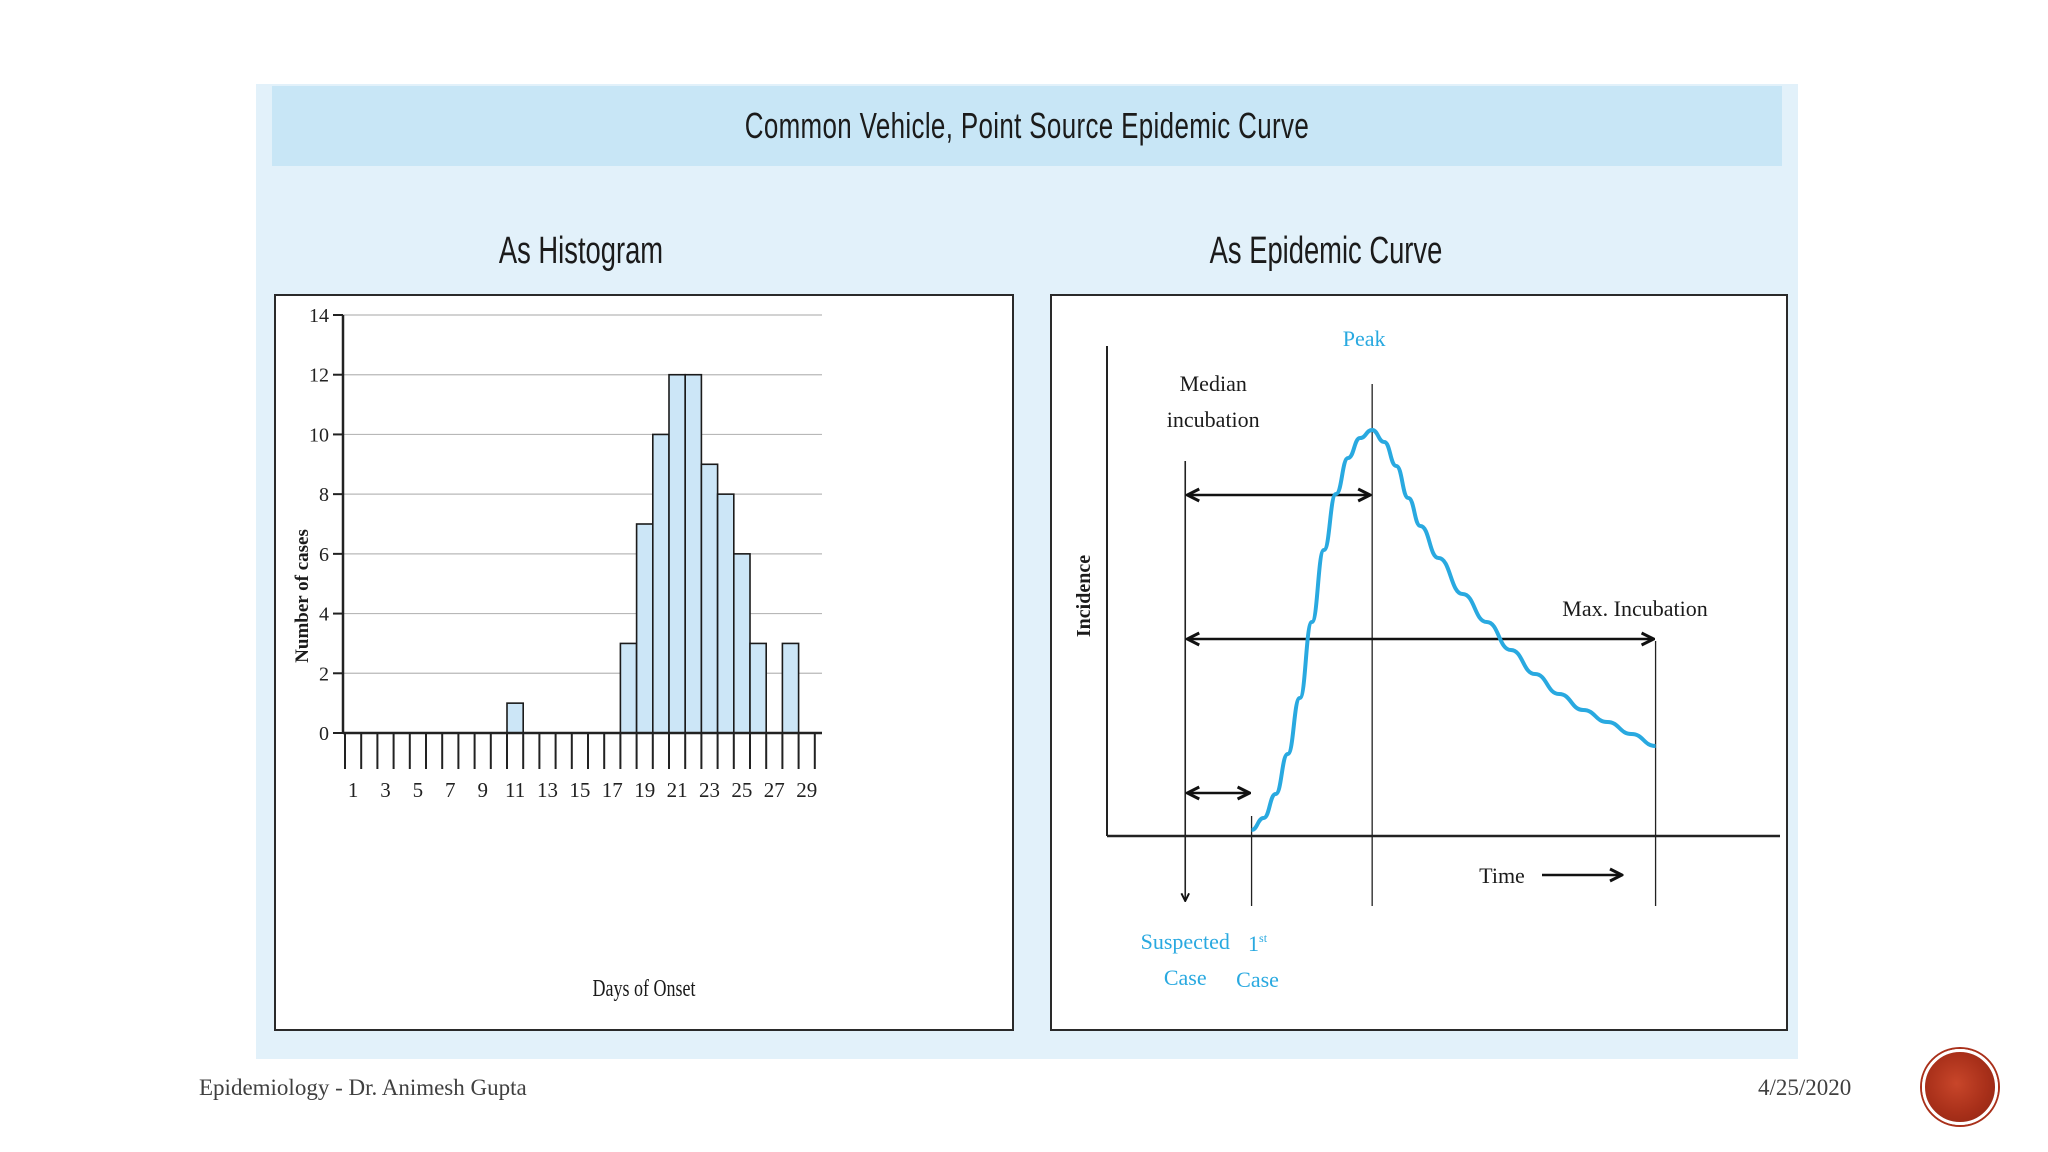 The height and width of the screenshot is (1152, 2048). I want to click on first-case-label: 1st, so click(1258, 943).